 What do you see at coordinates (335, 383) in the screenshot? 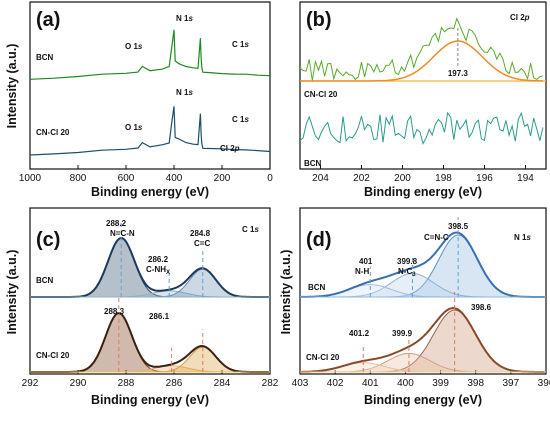
I see `xtick-label: 402` at bounding box center [335, 383].